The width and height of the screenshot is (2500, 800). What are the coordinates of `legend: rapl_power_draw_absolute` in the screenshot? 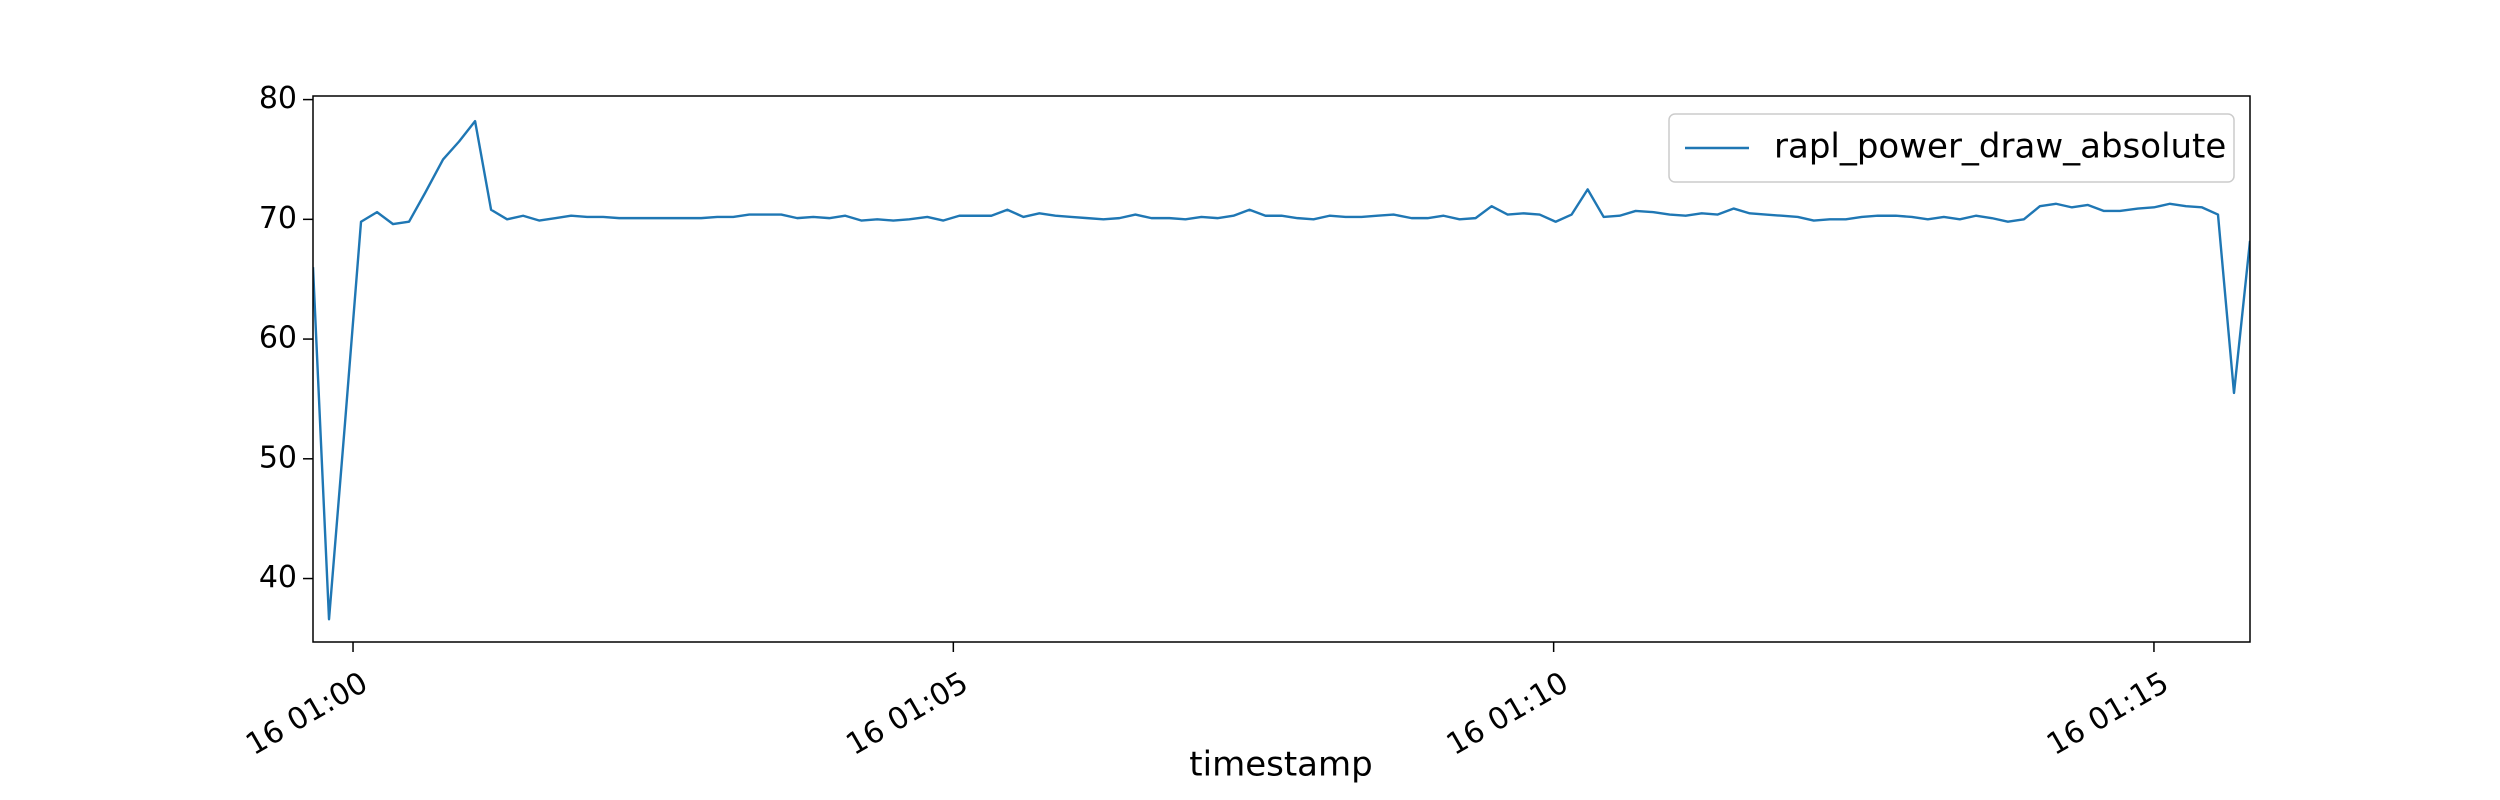 It's located at (1951, 148).